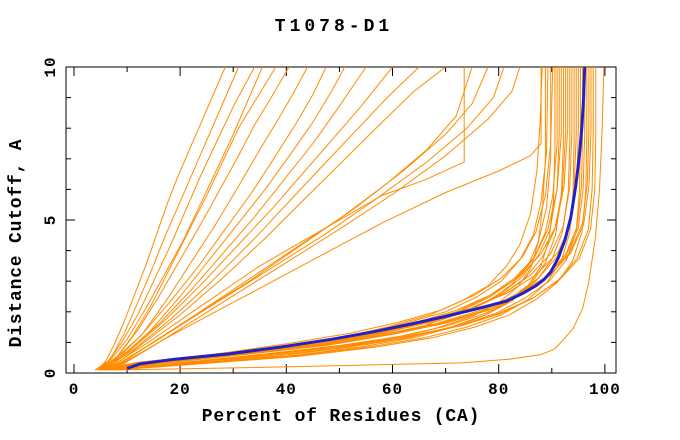 This screenshot has height=440, width=680. What do you see at coordinates (51, 66) in the screenshot?
I see `y-tick-label: 10` at bounding box center [51, 66].